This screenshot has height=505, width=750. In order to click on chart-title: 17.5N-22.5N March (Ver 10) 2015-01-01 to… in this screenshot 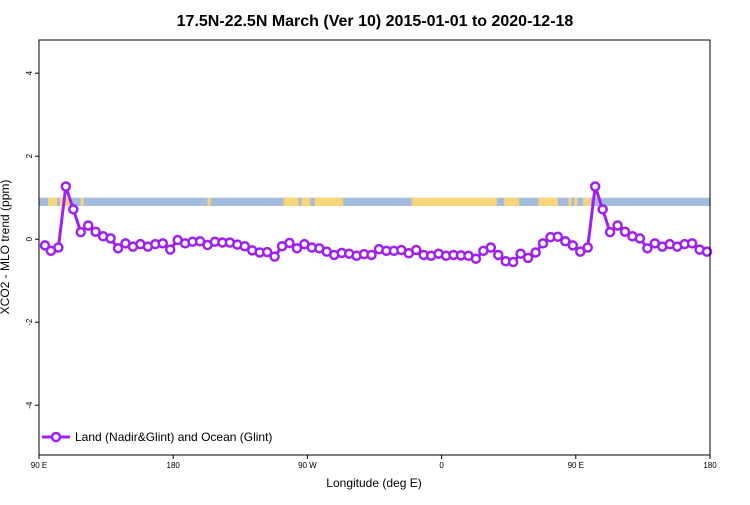, I will do `click(375, 21)`.